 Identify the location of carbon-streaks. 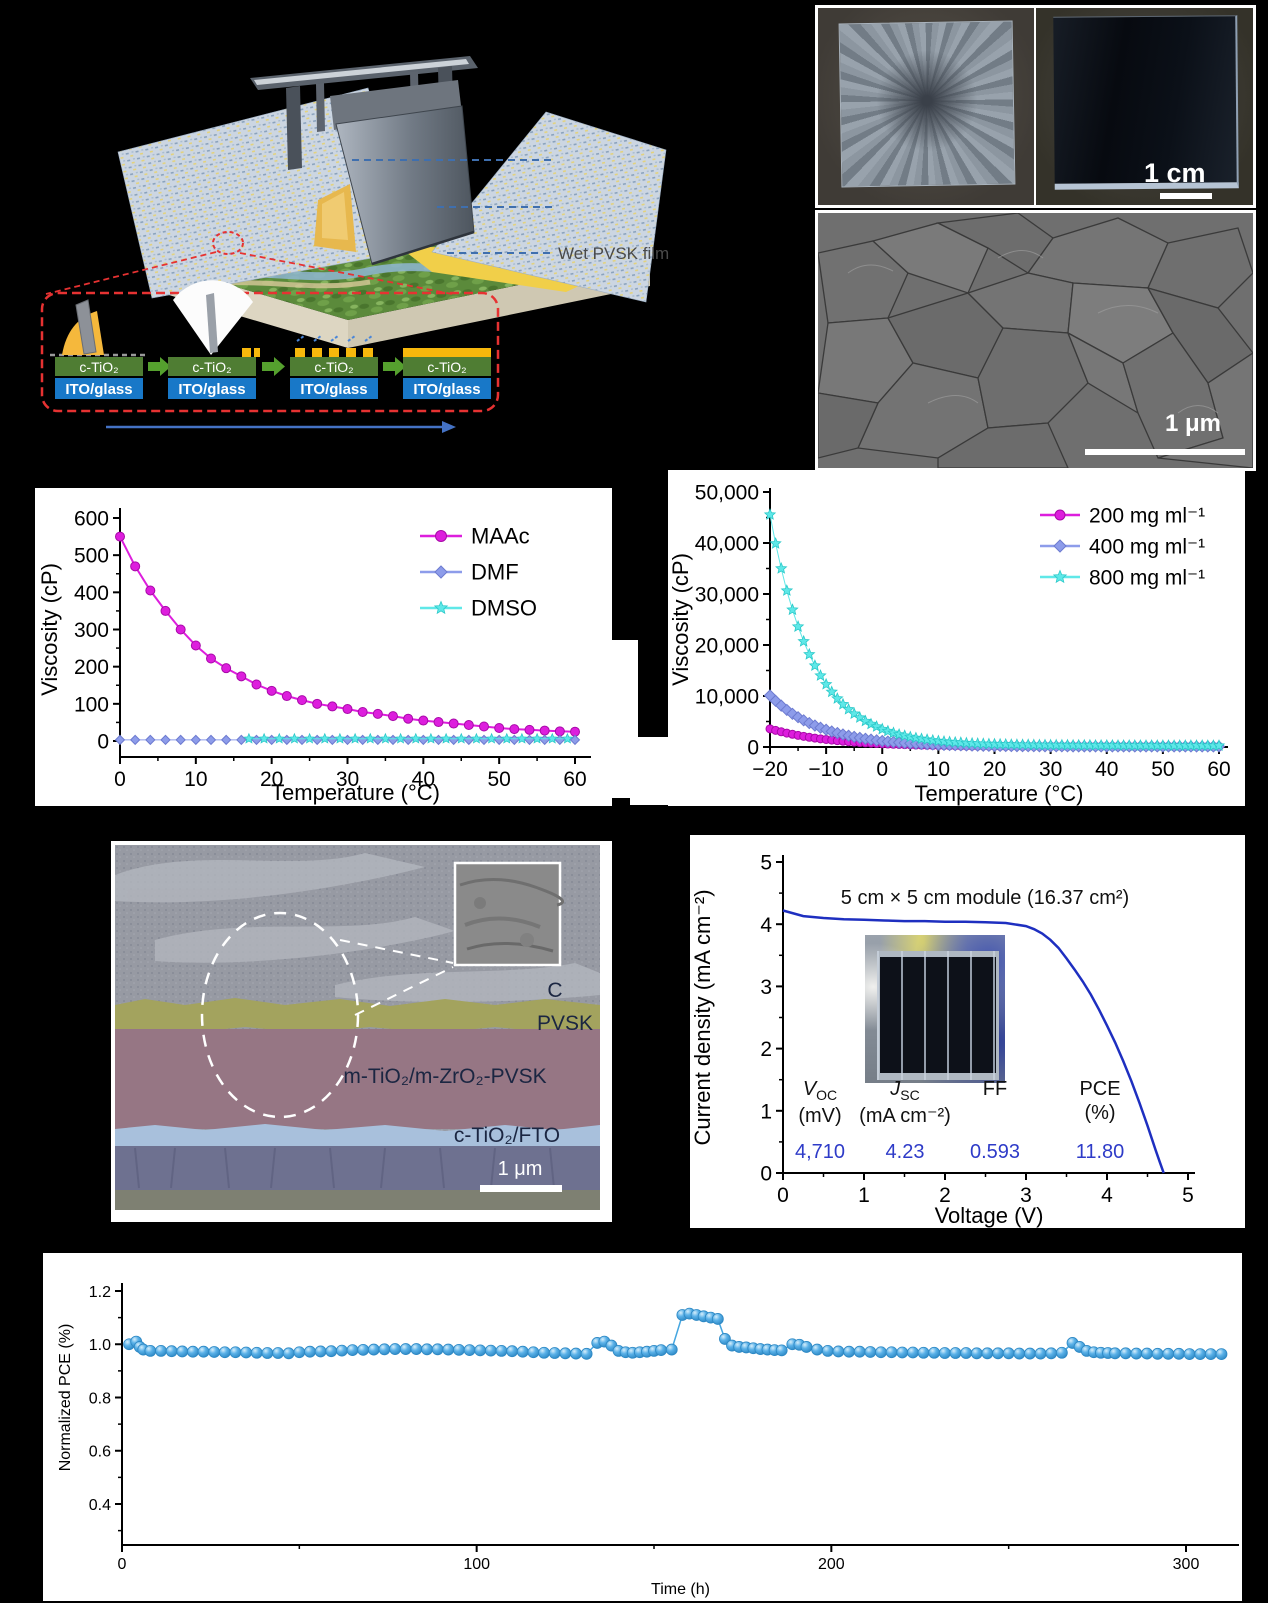
(357, 927).